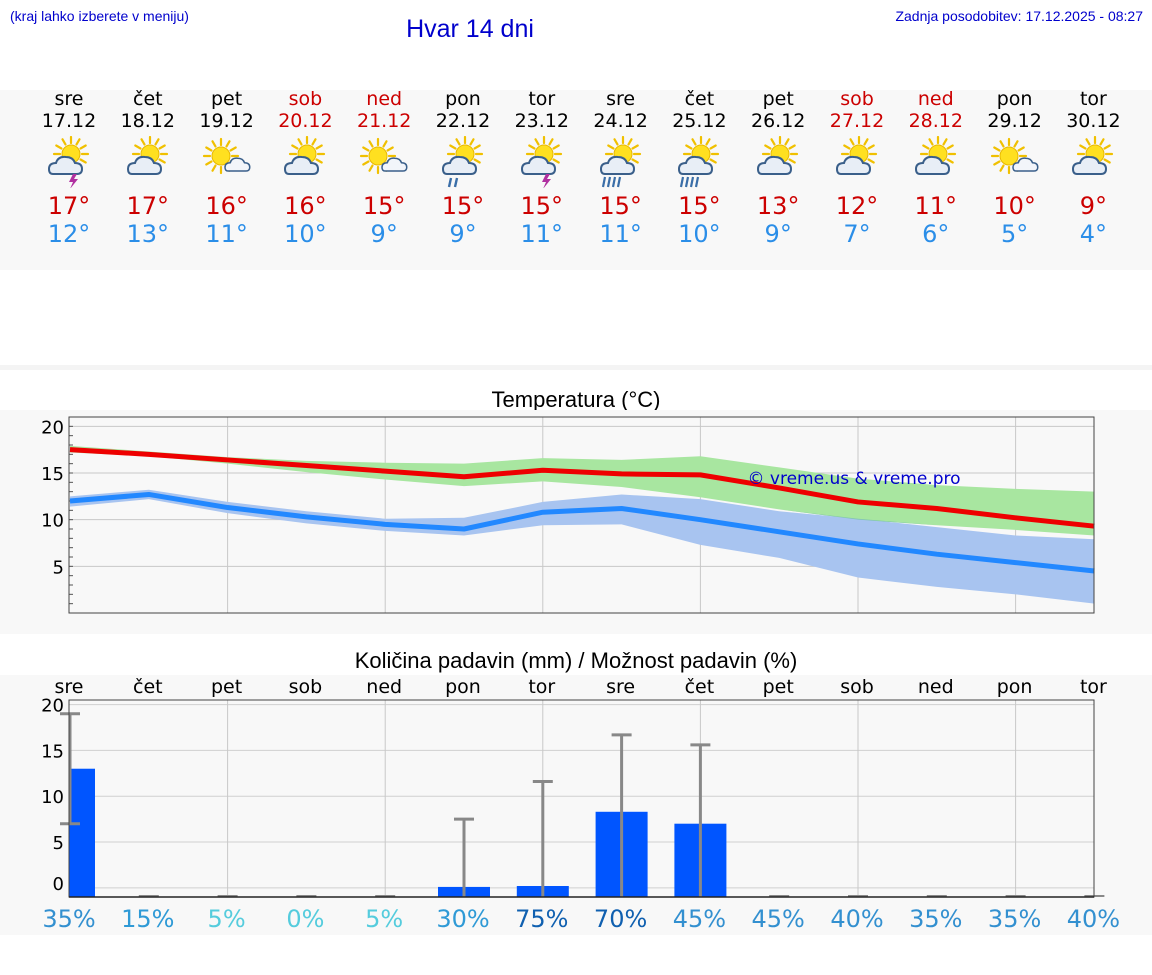 This screenshot has height=975, width=1152. I want to click on precipitation-probability: 0%, so click(305, 919).